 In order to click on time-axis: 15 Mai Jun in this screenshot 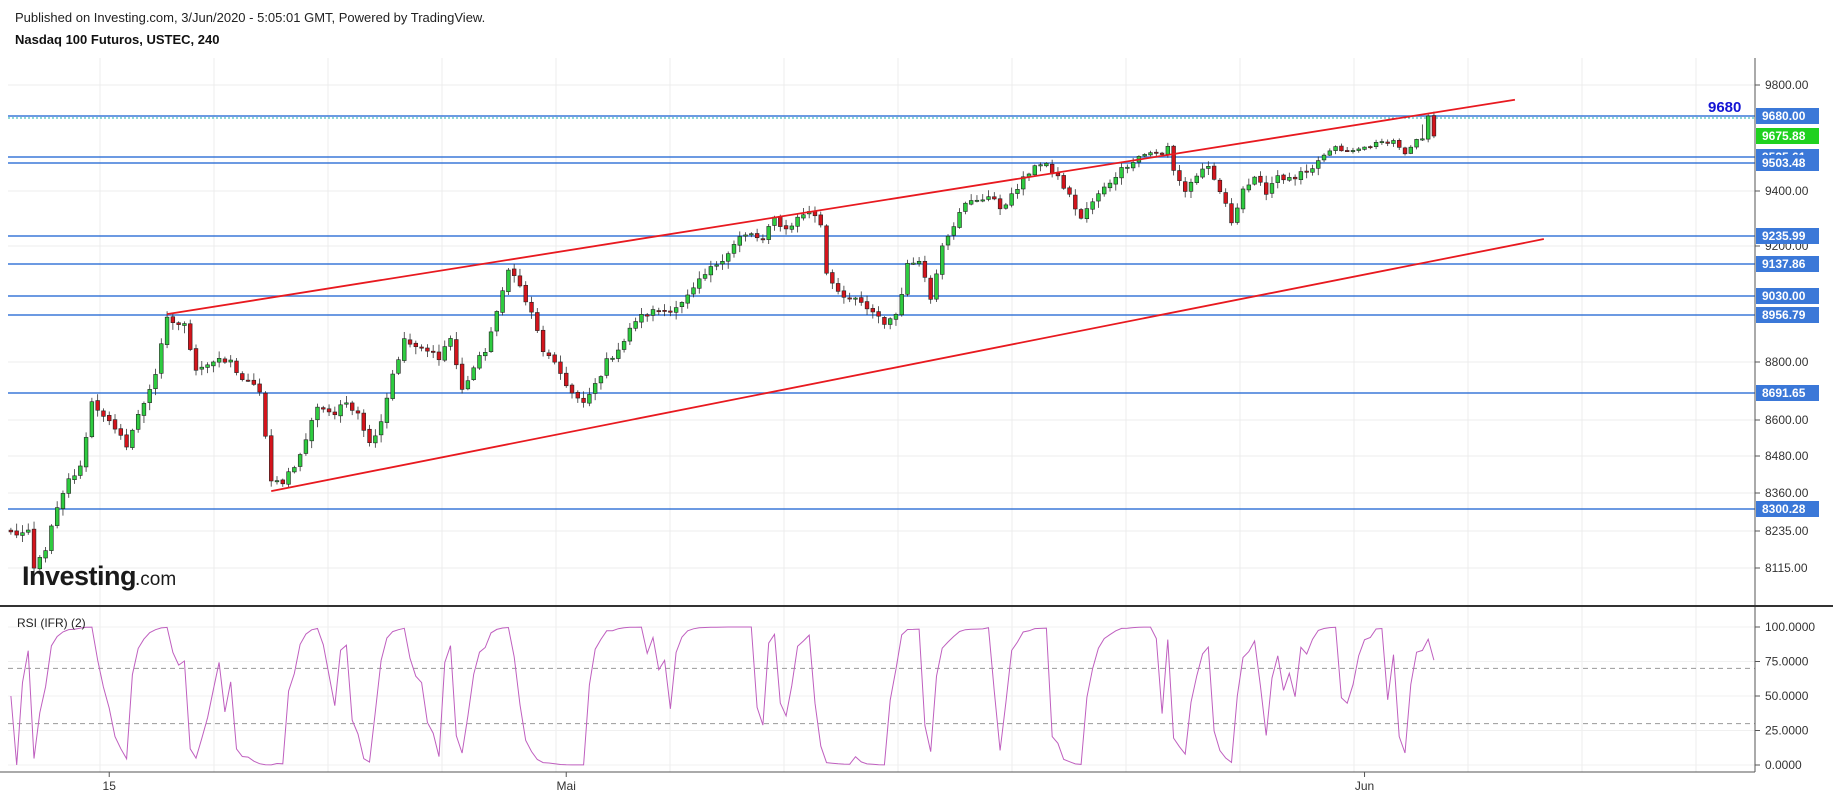, I will do `click(738, 782)`.